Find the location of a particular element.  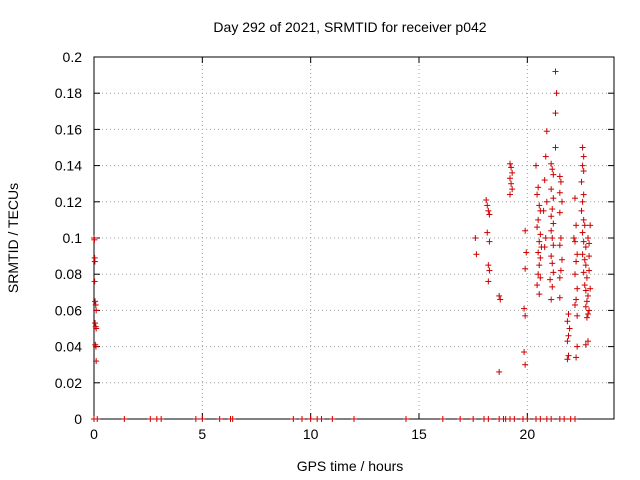

y-tick-label: 0.16 is located at coordinates (68, 129).